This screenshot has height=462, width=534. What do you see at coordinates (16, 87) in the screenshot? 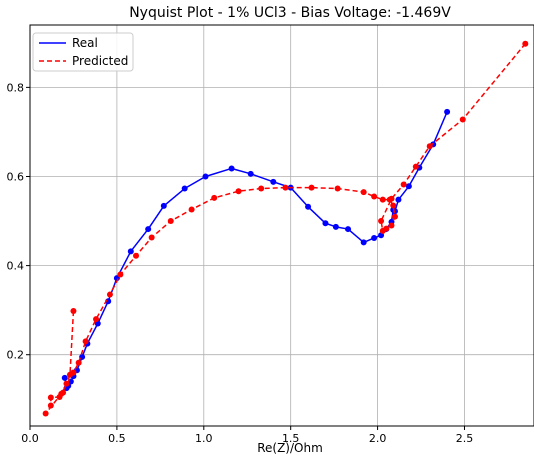
I see `y-tick-label: 0.8` at bounding box center [16, 87].